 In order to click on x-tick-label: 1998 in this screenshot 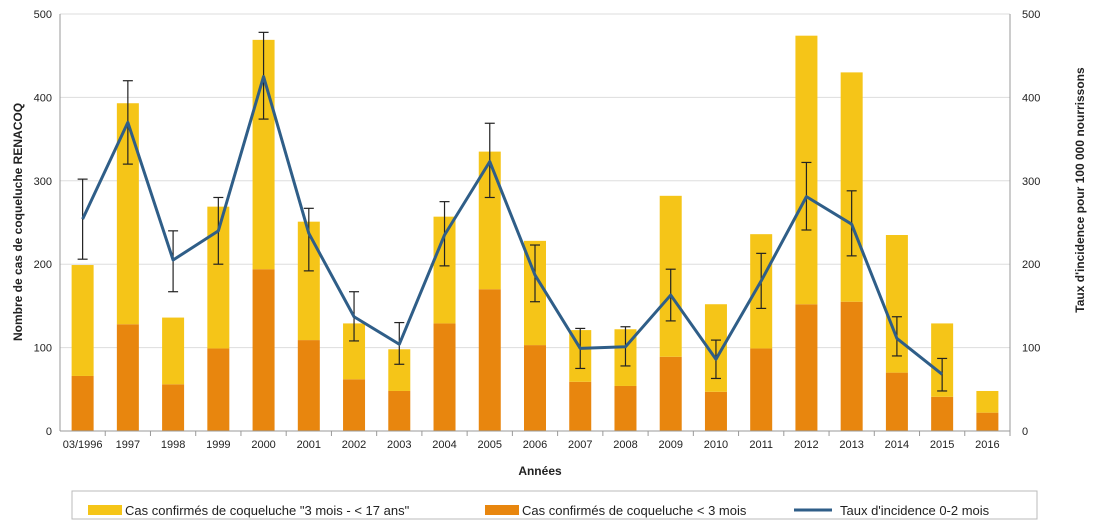, I will do `click(173, 445)`.